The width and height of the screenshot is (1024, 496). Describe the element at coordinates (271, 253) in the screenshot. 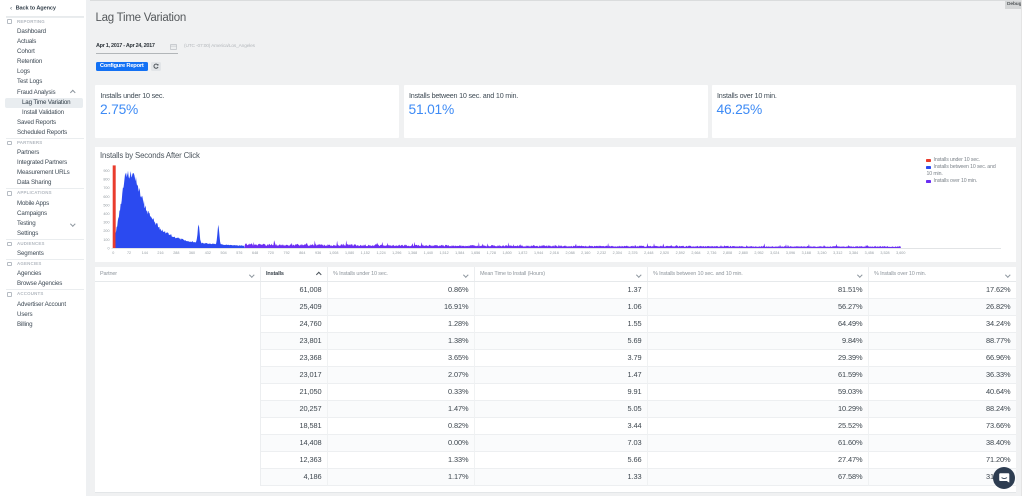

I see `svg-text: 720` at that location.